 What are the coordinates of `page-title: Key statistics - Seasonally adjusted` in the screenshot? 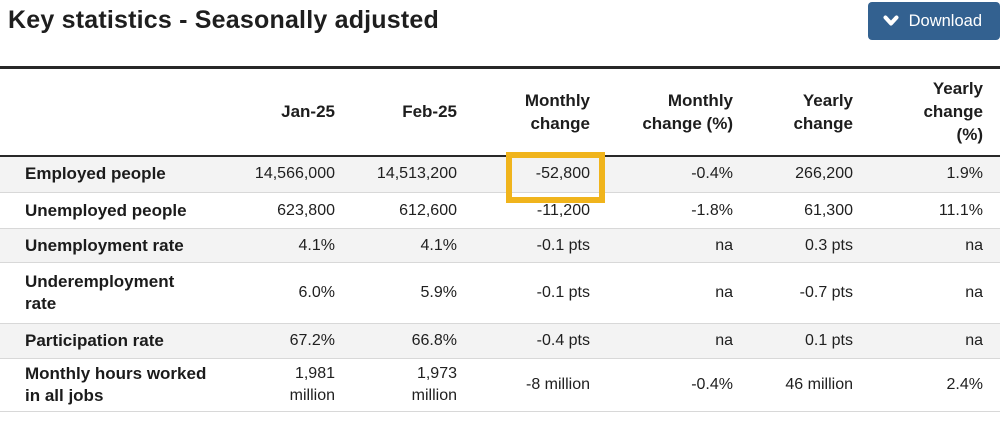 It's located at (223, 20).